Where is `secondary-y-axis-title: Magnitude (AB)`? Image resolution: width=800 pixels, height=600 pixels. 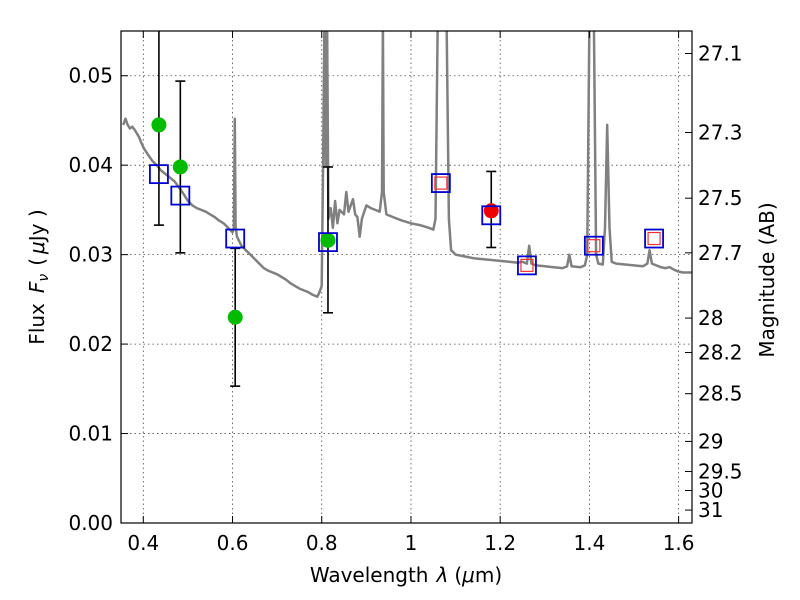
secondary-y-axis-title: Magnitude (AB) is located at coordinates (767, 279).